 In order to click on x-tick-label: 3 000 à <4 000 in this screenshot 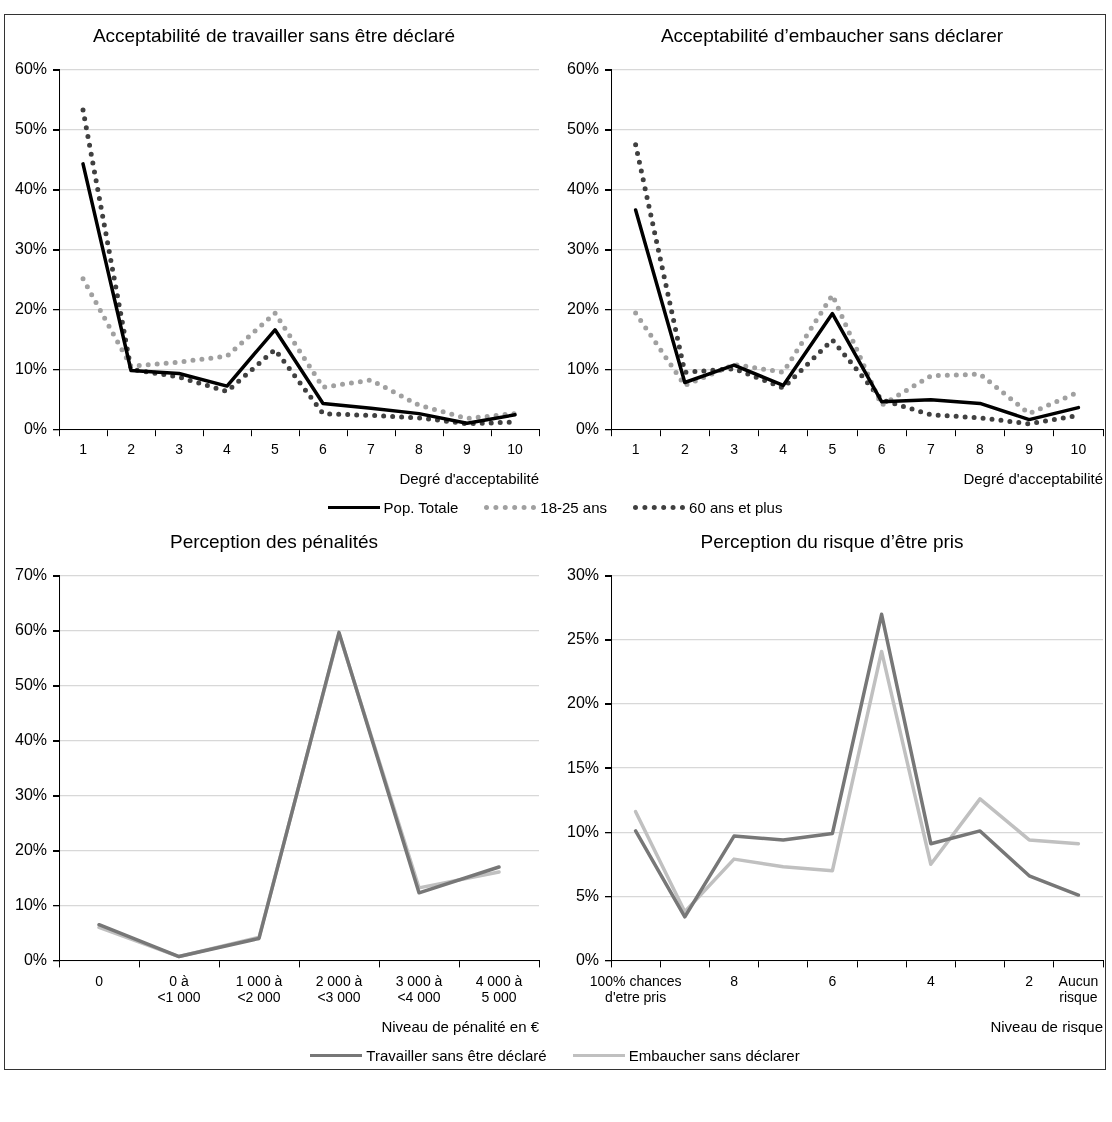, I will do `click(419, 989)`.